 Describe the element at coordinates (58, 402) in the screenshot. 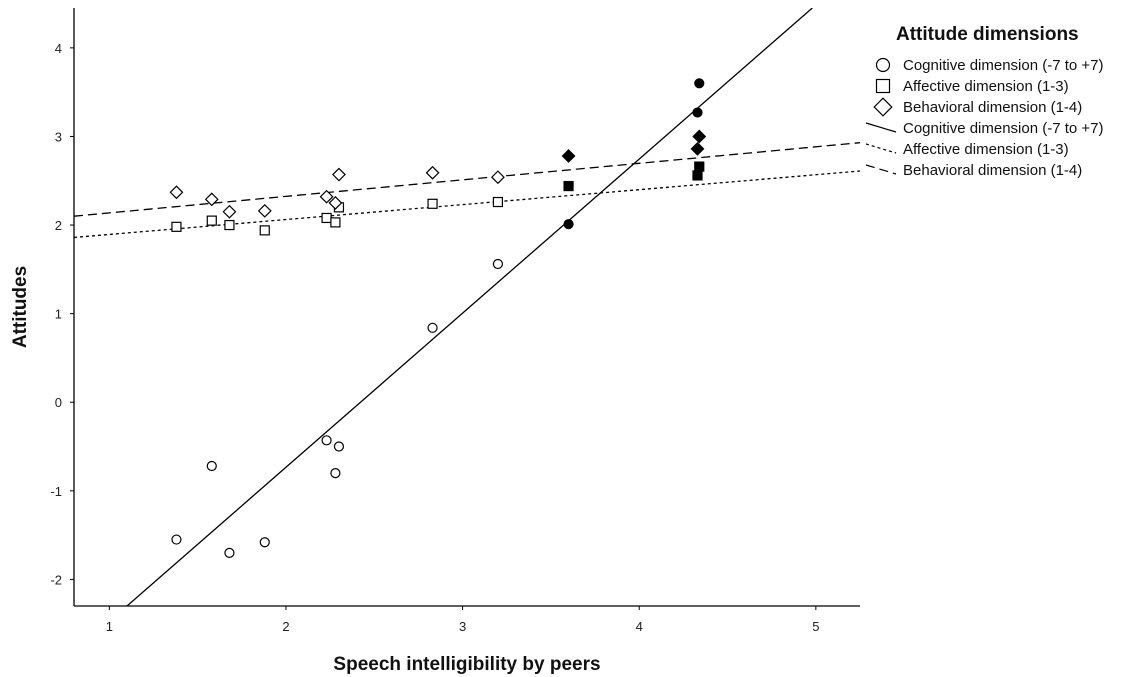

I see `y-tick-label: 0` at that location.